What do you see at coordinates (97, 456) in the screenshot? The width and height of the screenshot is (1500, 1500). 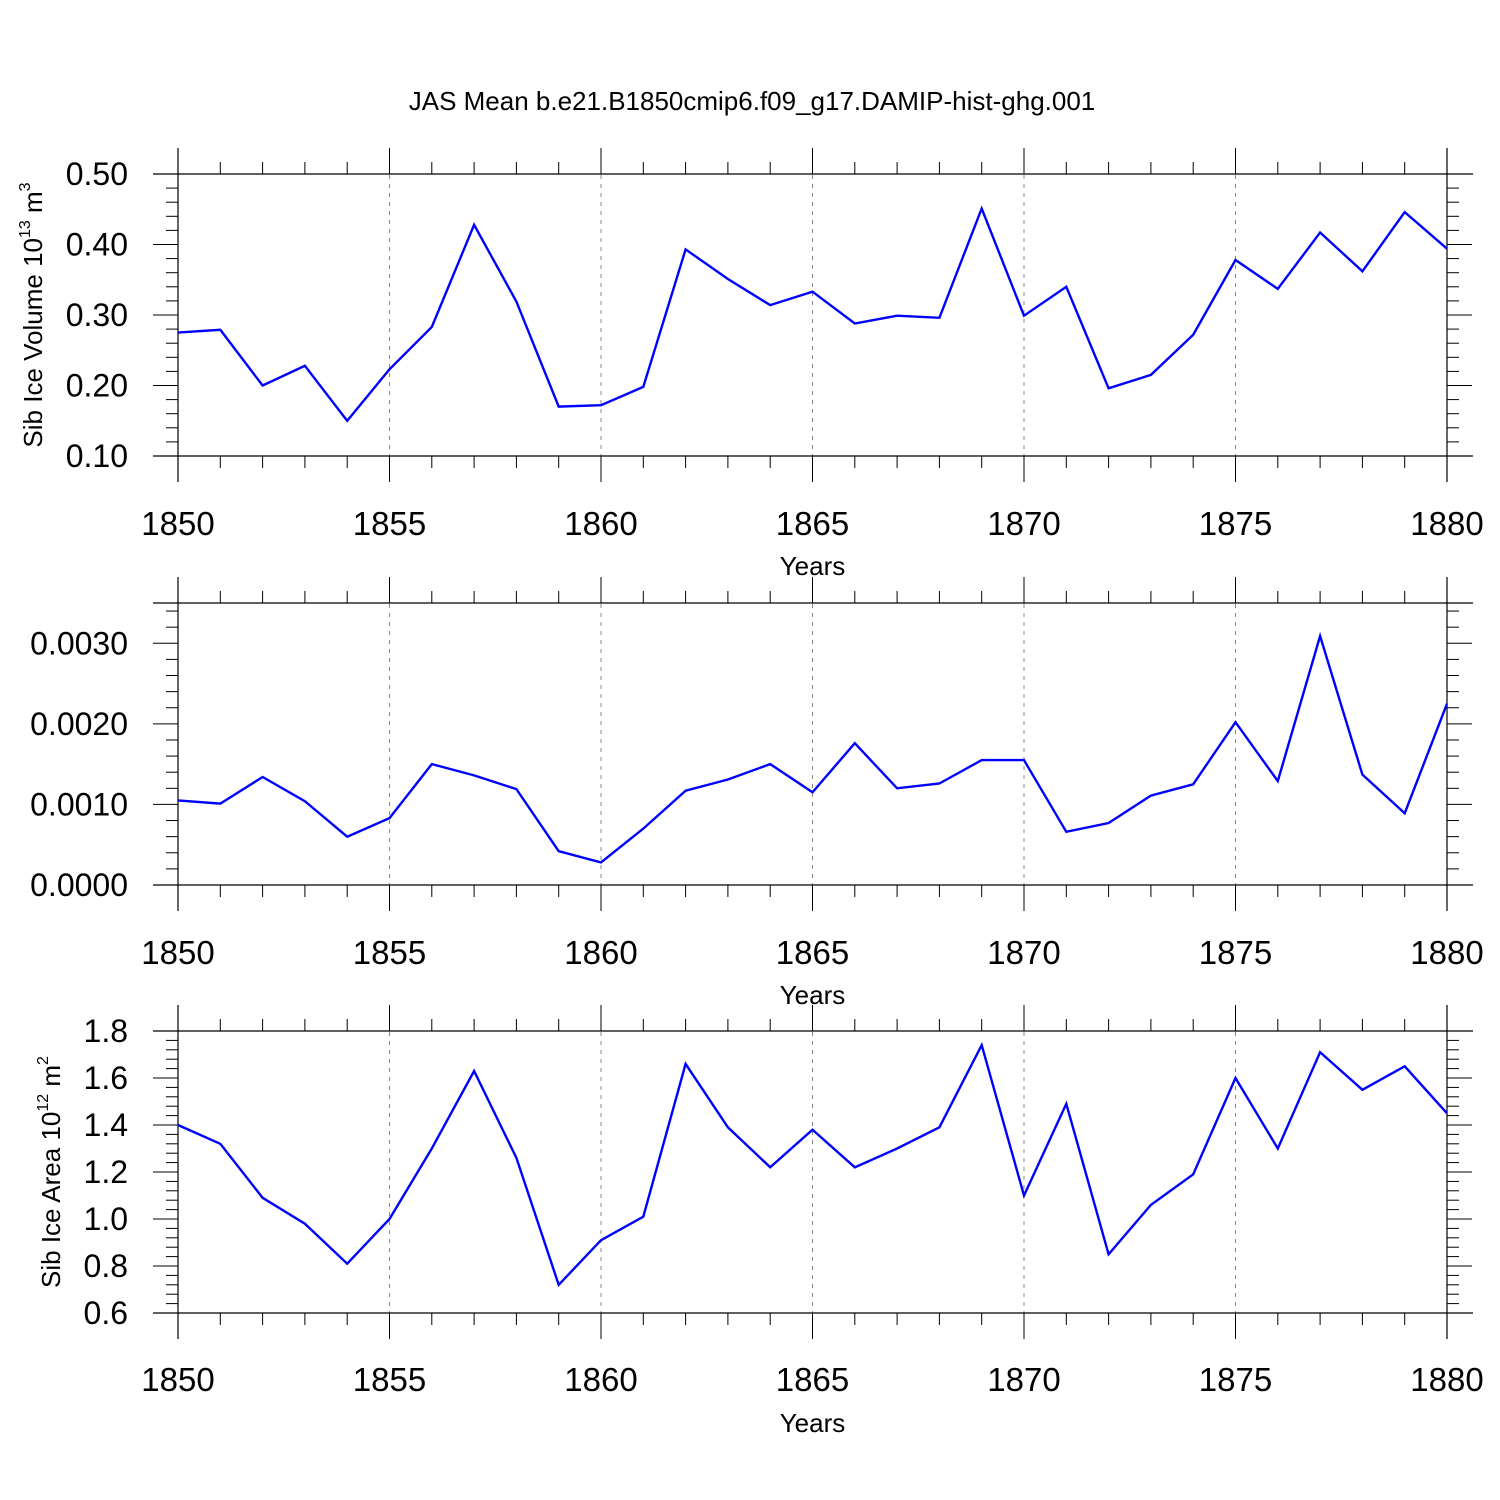 I see `y-tick-label: 0.10` at bounding box center [97, 456].